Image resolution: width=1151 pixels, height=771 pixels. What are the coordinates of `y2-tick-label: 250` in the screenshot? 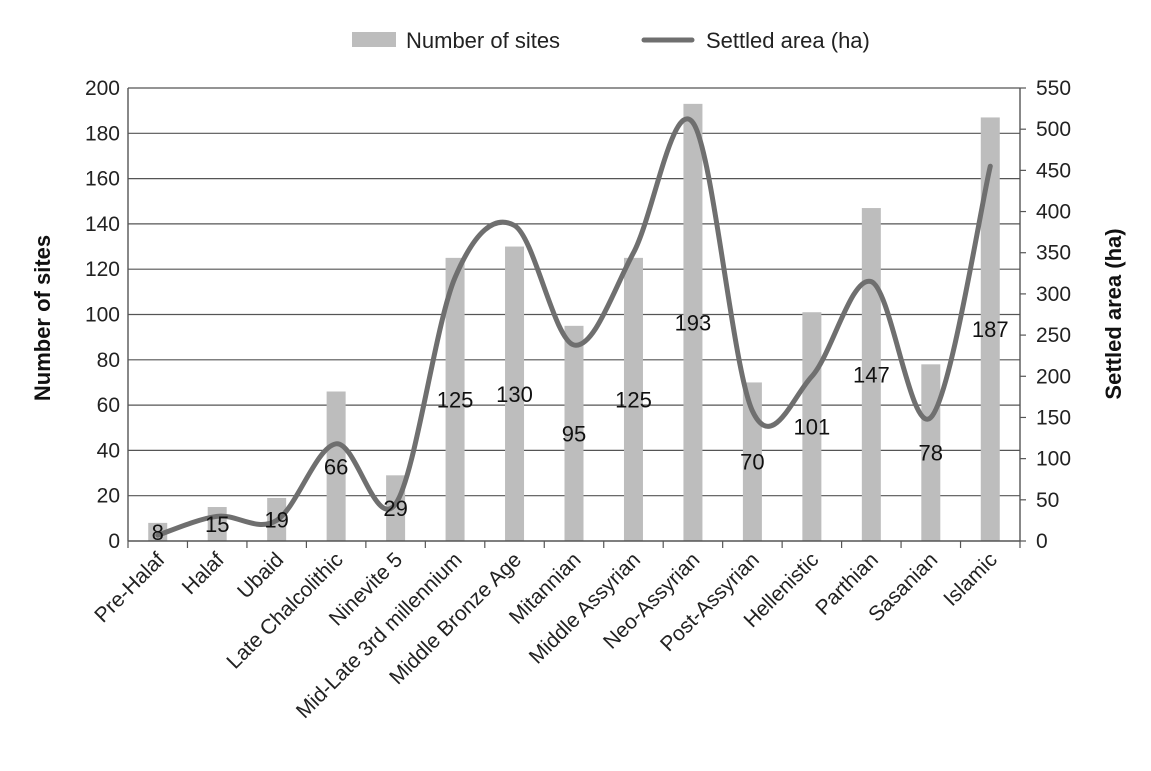 It's located at (1053, 335).